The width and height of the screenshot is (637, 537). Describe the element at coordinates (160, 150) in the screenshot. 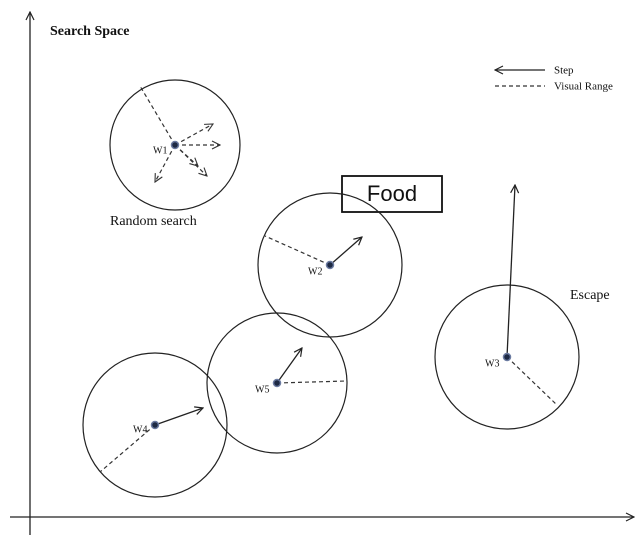

I see `node-label: W1` at that location.